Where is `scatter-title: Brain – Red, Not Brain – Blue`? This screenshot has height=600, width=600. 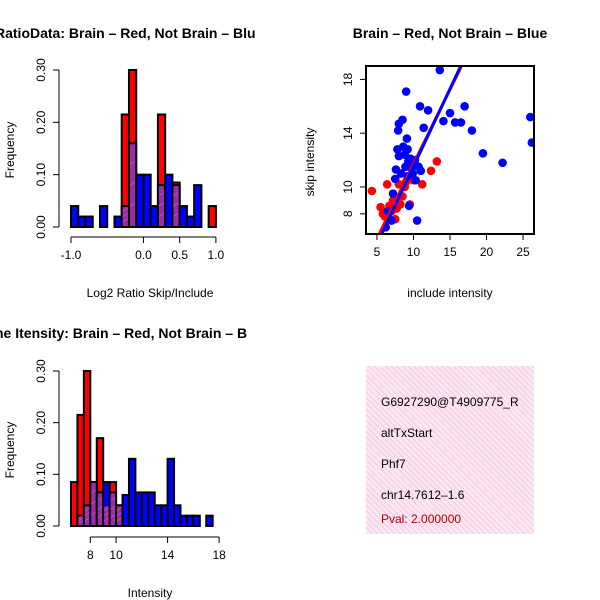 scatter-title: Brain – Red, Not Brain – Blue is located at coordinates (450, 33).